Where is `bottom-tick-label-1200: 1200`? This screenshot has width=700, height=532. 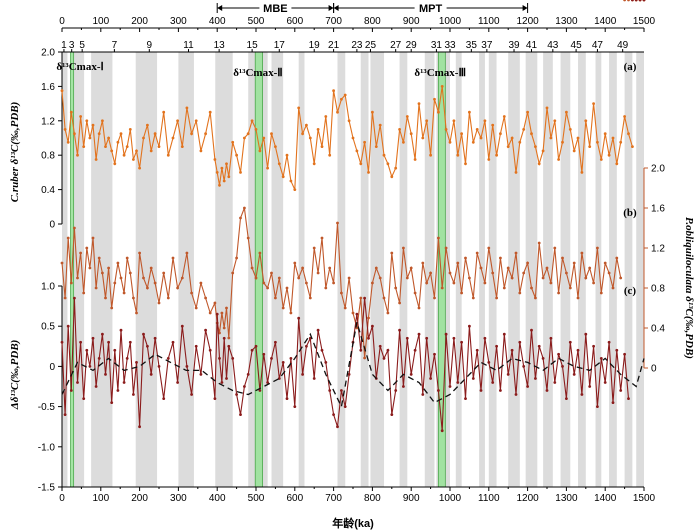
bottom-tick-label-1200: 1200 is located at coordinates (527, 498).